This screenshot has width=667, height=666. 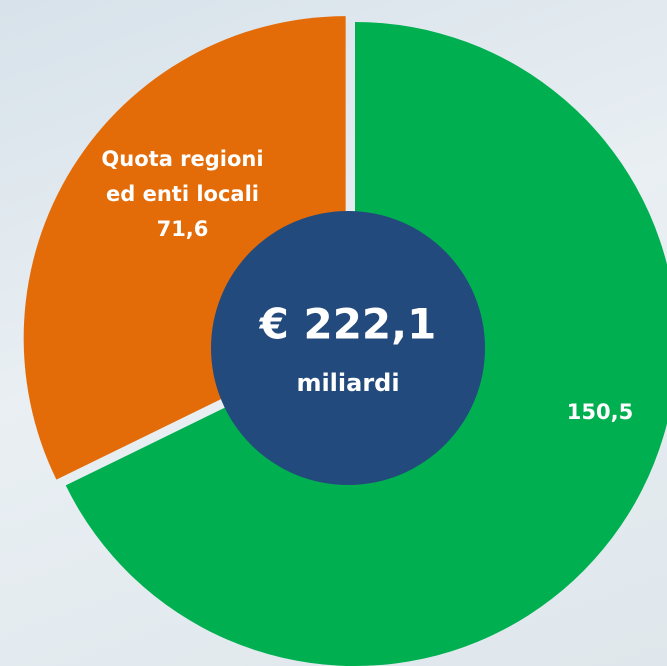 I want to click on center-label: € 222,1, so click(x=348, y=324).